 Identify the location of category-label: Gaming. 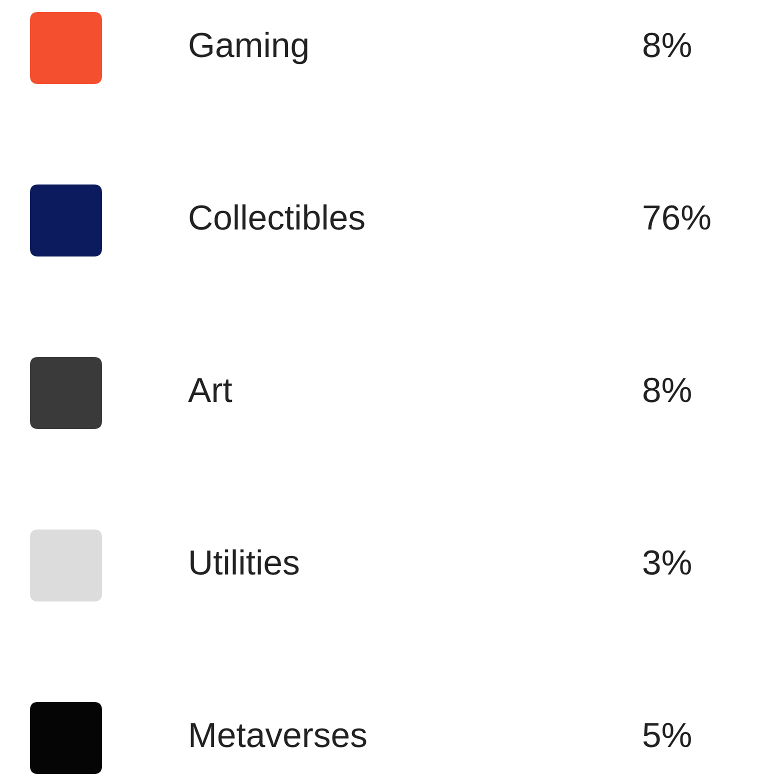
(249, 48).